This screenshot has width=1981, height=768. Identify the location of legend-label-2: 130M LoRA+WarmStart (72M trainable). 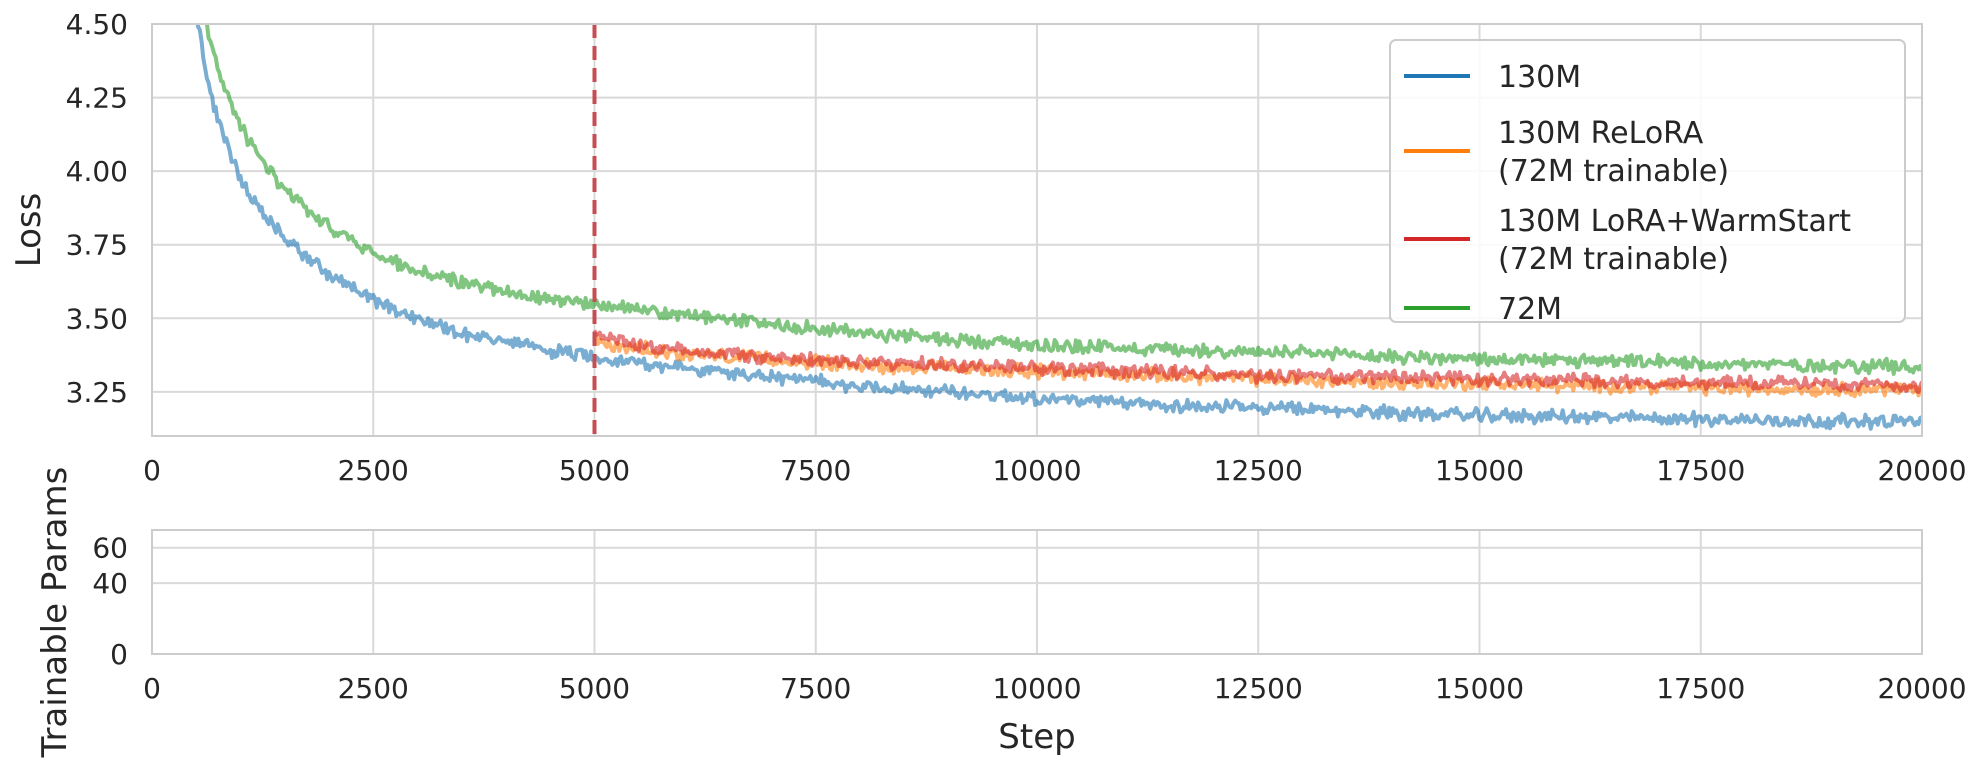
(1674, 240).